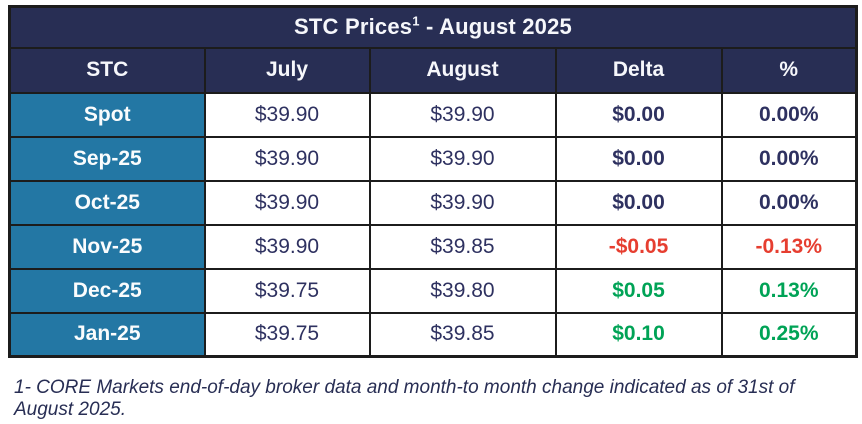 Image resolution: width=862 pixels, height=424 pixels. What do you see at coordinates (638, 334) in the screenshot?
I see `delta-value-cell: $0.10` at bounding box center [638, 334].